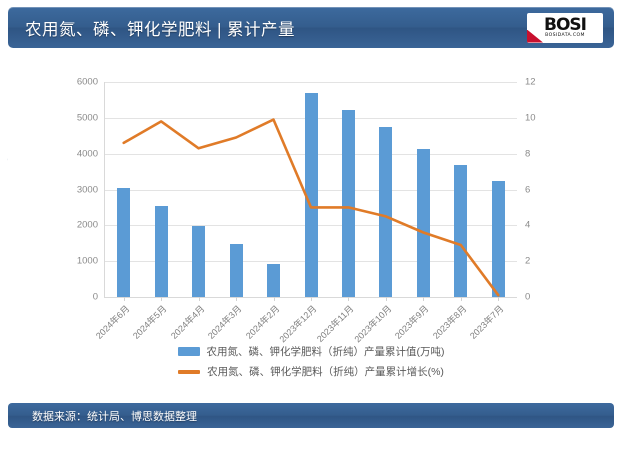 Image resolution: width=622 pixels, height=453 pixels. What do you see at coordinates (87, 225) in the screenshot?
I see `y-axis-tick-label: 2000` at bounding box center [87, 225].